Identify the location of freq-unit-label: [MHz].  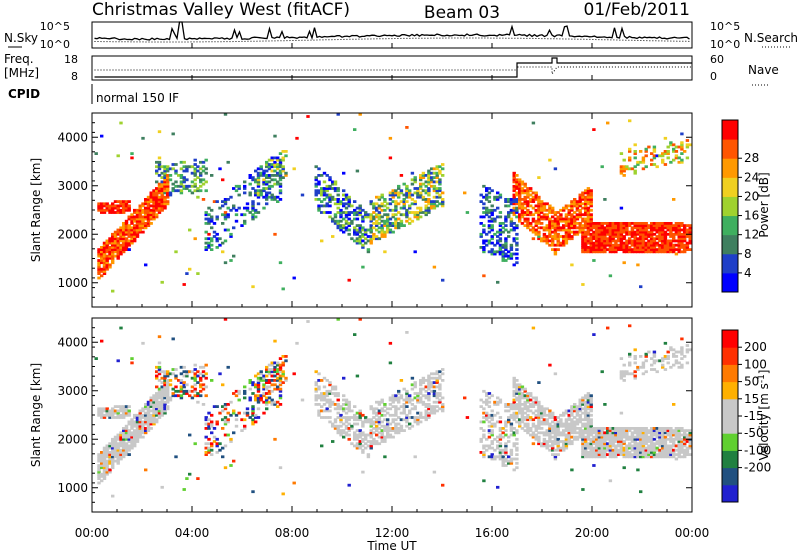
(21, 73).